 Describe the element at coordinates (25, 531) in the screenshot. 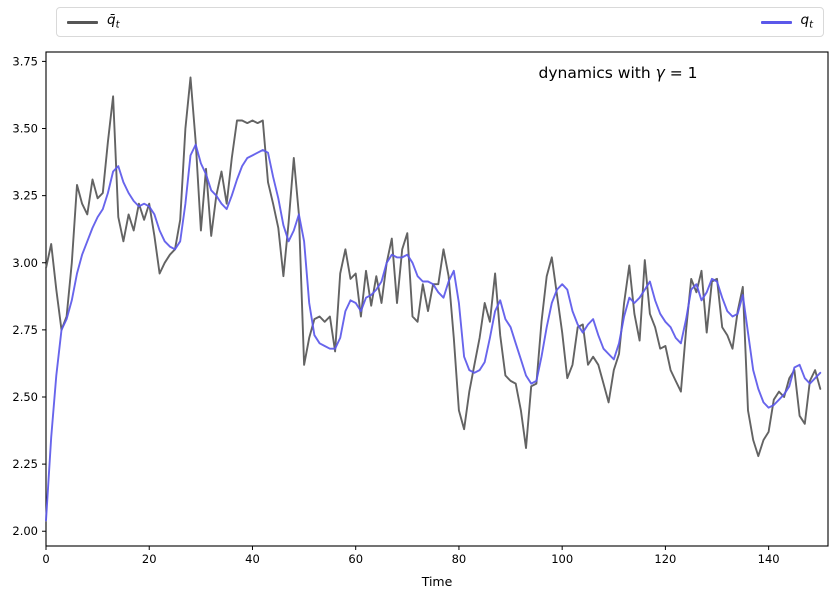

I see `y-tick-label: 2.00` at that location.